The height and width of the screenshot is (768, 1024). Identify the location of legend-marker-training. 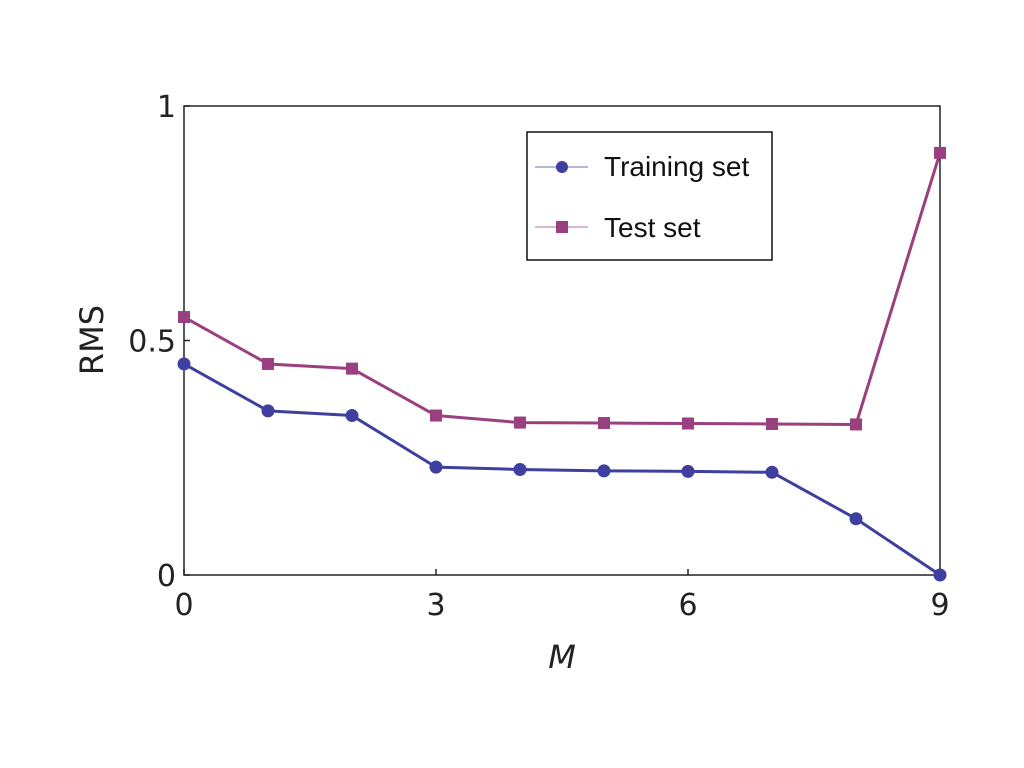
(562, 167).